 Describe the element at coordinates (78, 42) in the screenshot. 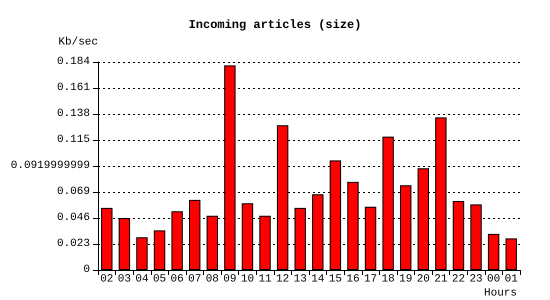

I see `y-axis-title: Kb/sec` at that location.